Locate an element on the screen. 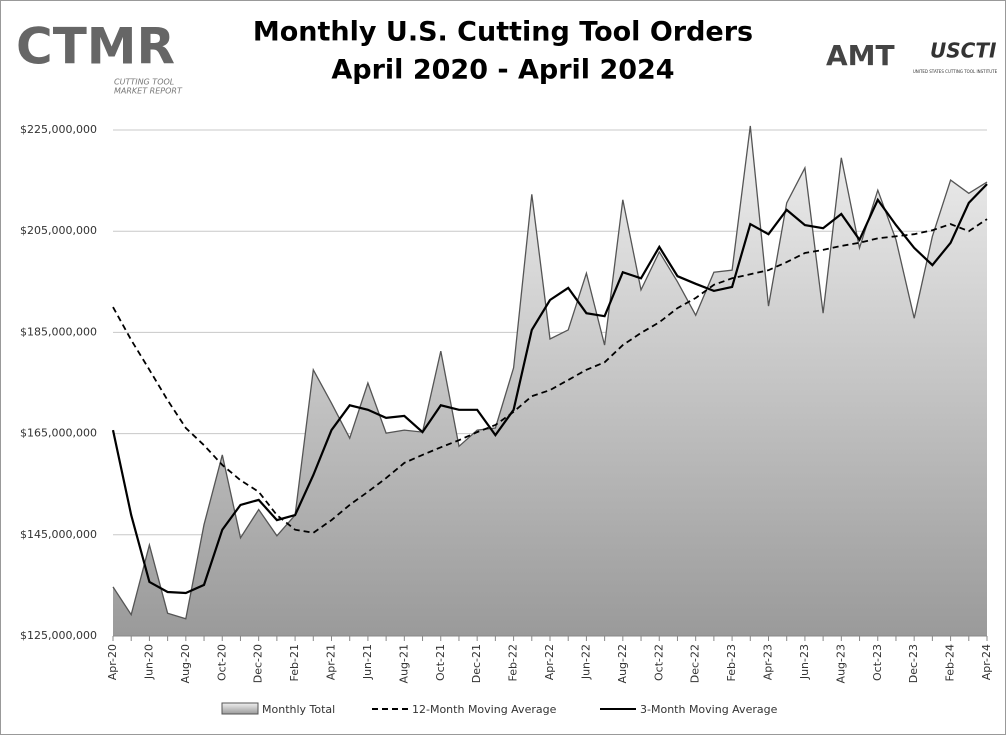 The height and width of the screenshot is (736, 1007). y-tick-label: $165,000,000 is located at coordinates (58, 433).